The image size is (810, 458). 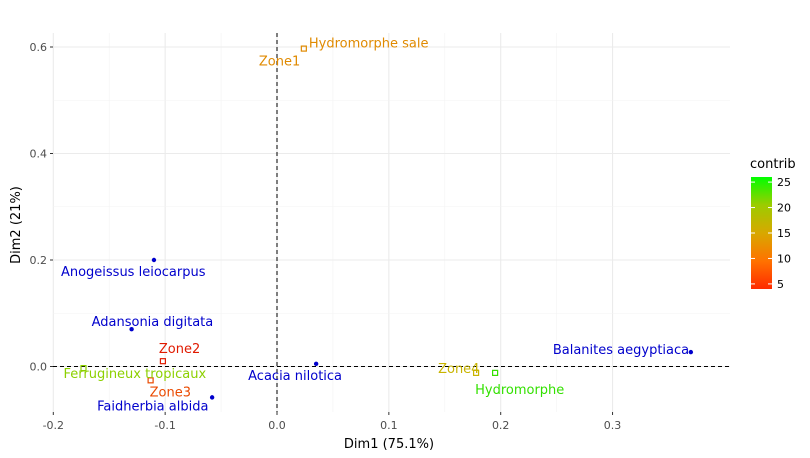 I want to click on legend-tick-label: 25, so click(x=784, y=182).